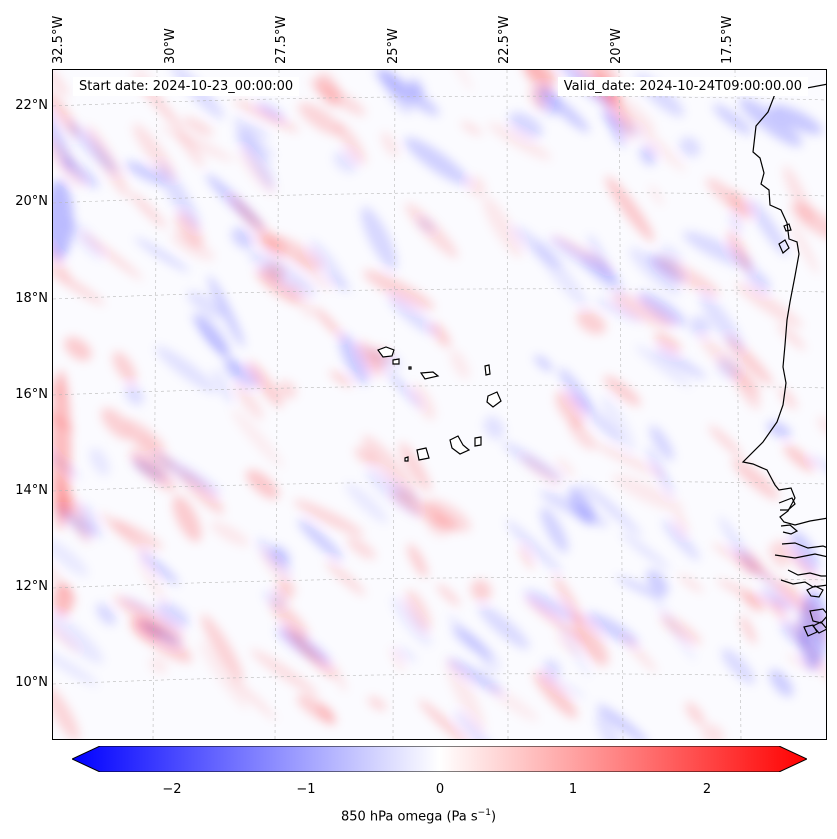  I want to click on cape-verde-islands, so click(439, 404).